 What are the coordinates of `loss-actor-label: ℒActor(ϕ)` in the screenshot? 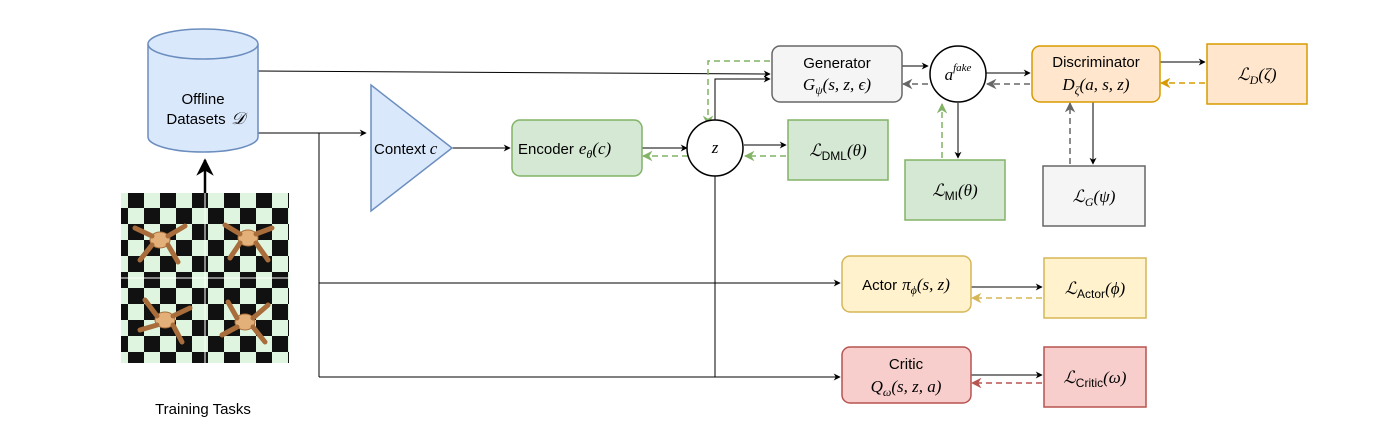 It's located at (1095, 290).